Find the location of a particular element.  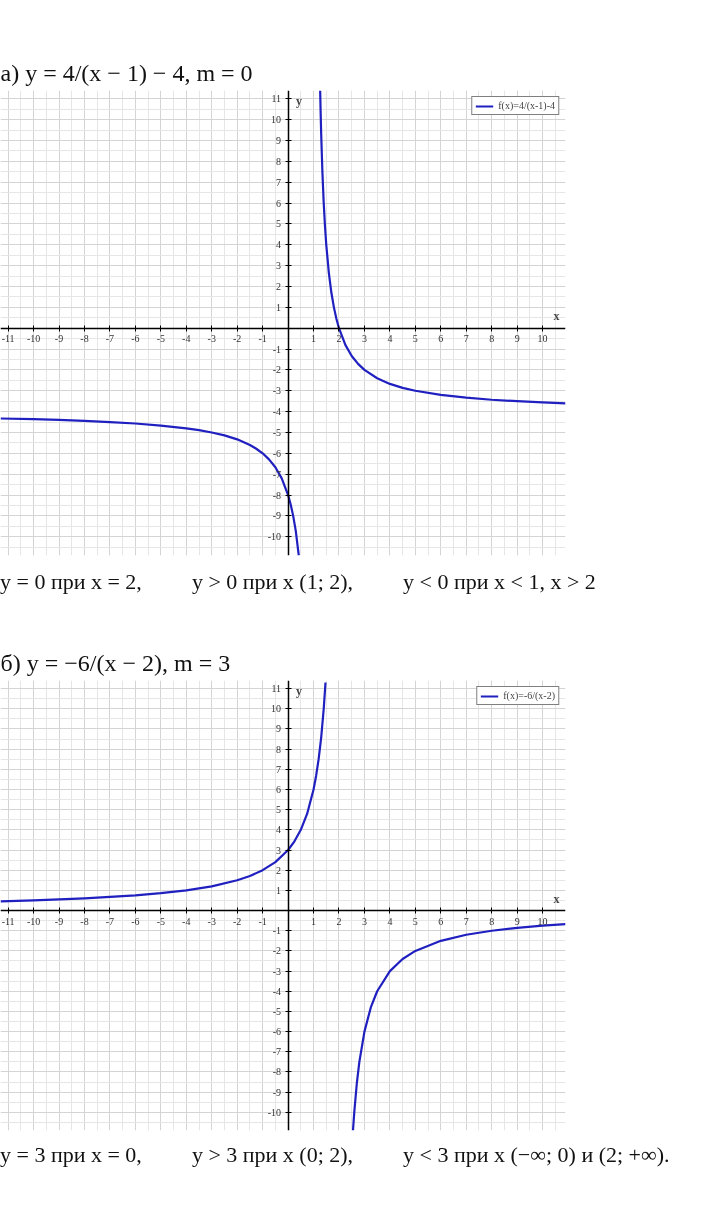

chart-title: б) y = −6/(x − 2), m = 3 is located at coordinates (115, 662).